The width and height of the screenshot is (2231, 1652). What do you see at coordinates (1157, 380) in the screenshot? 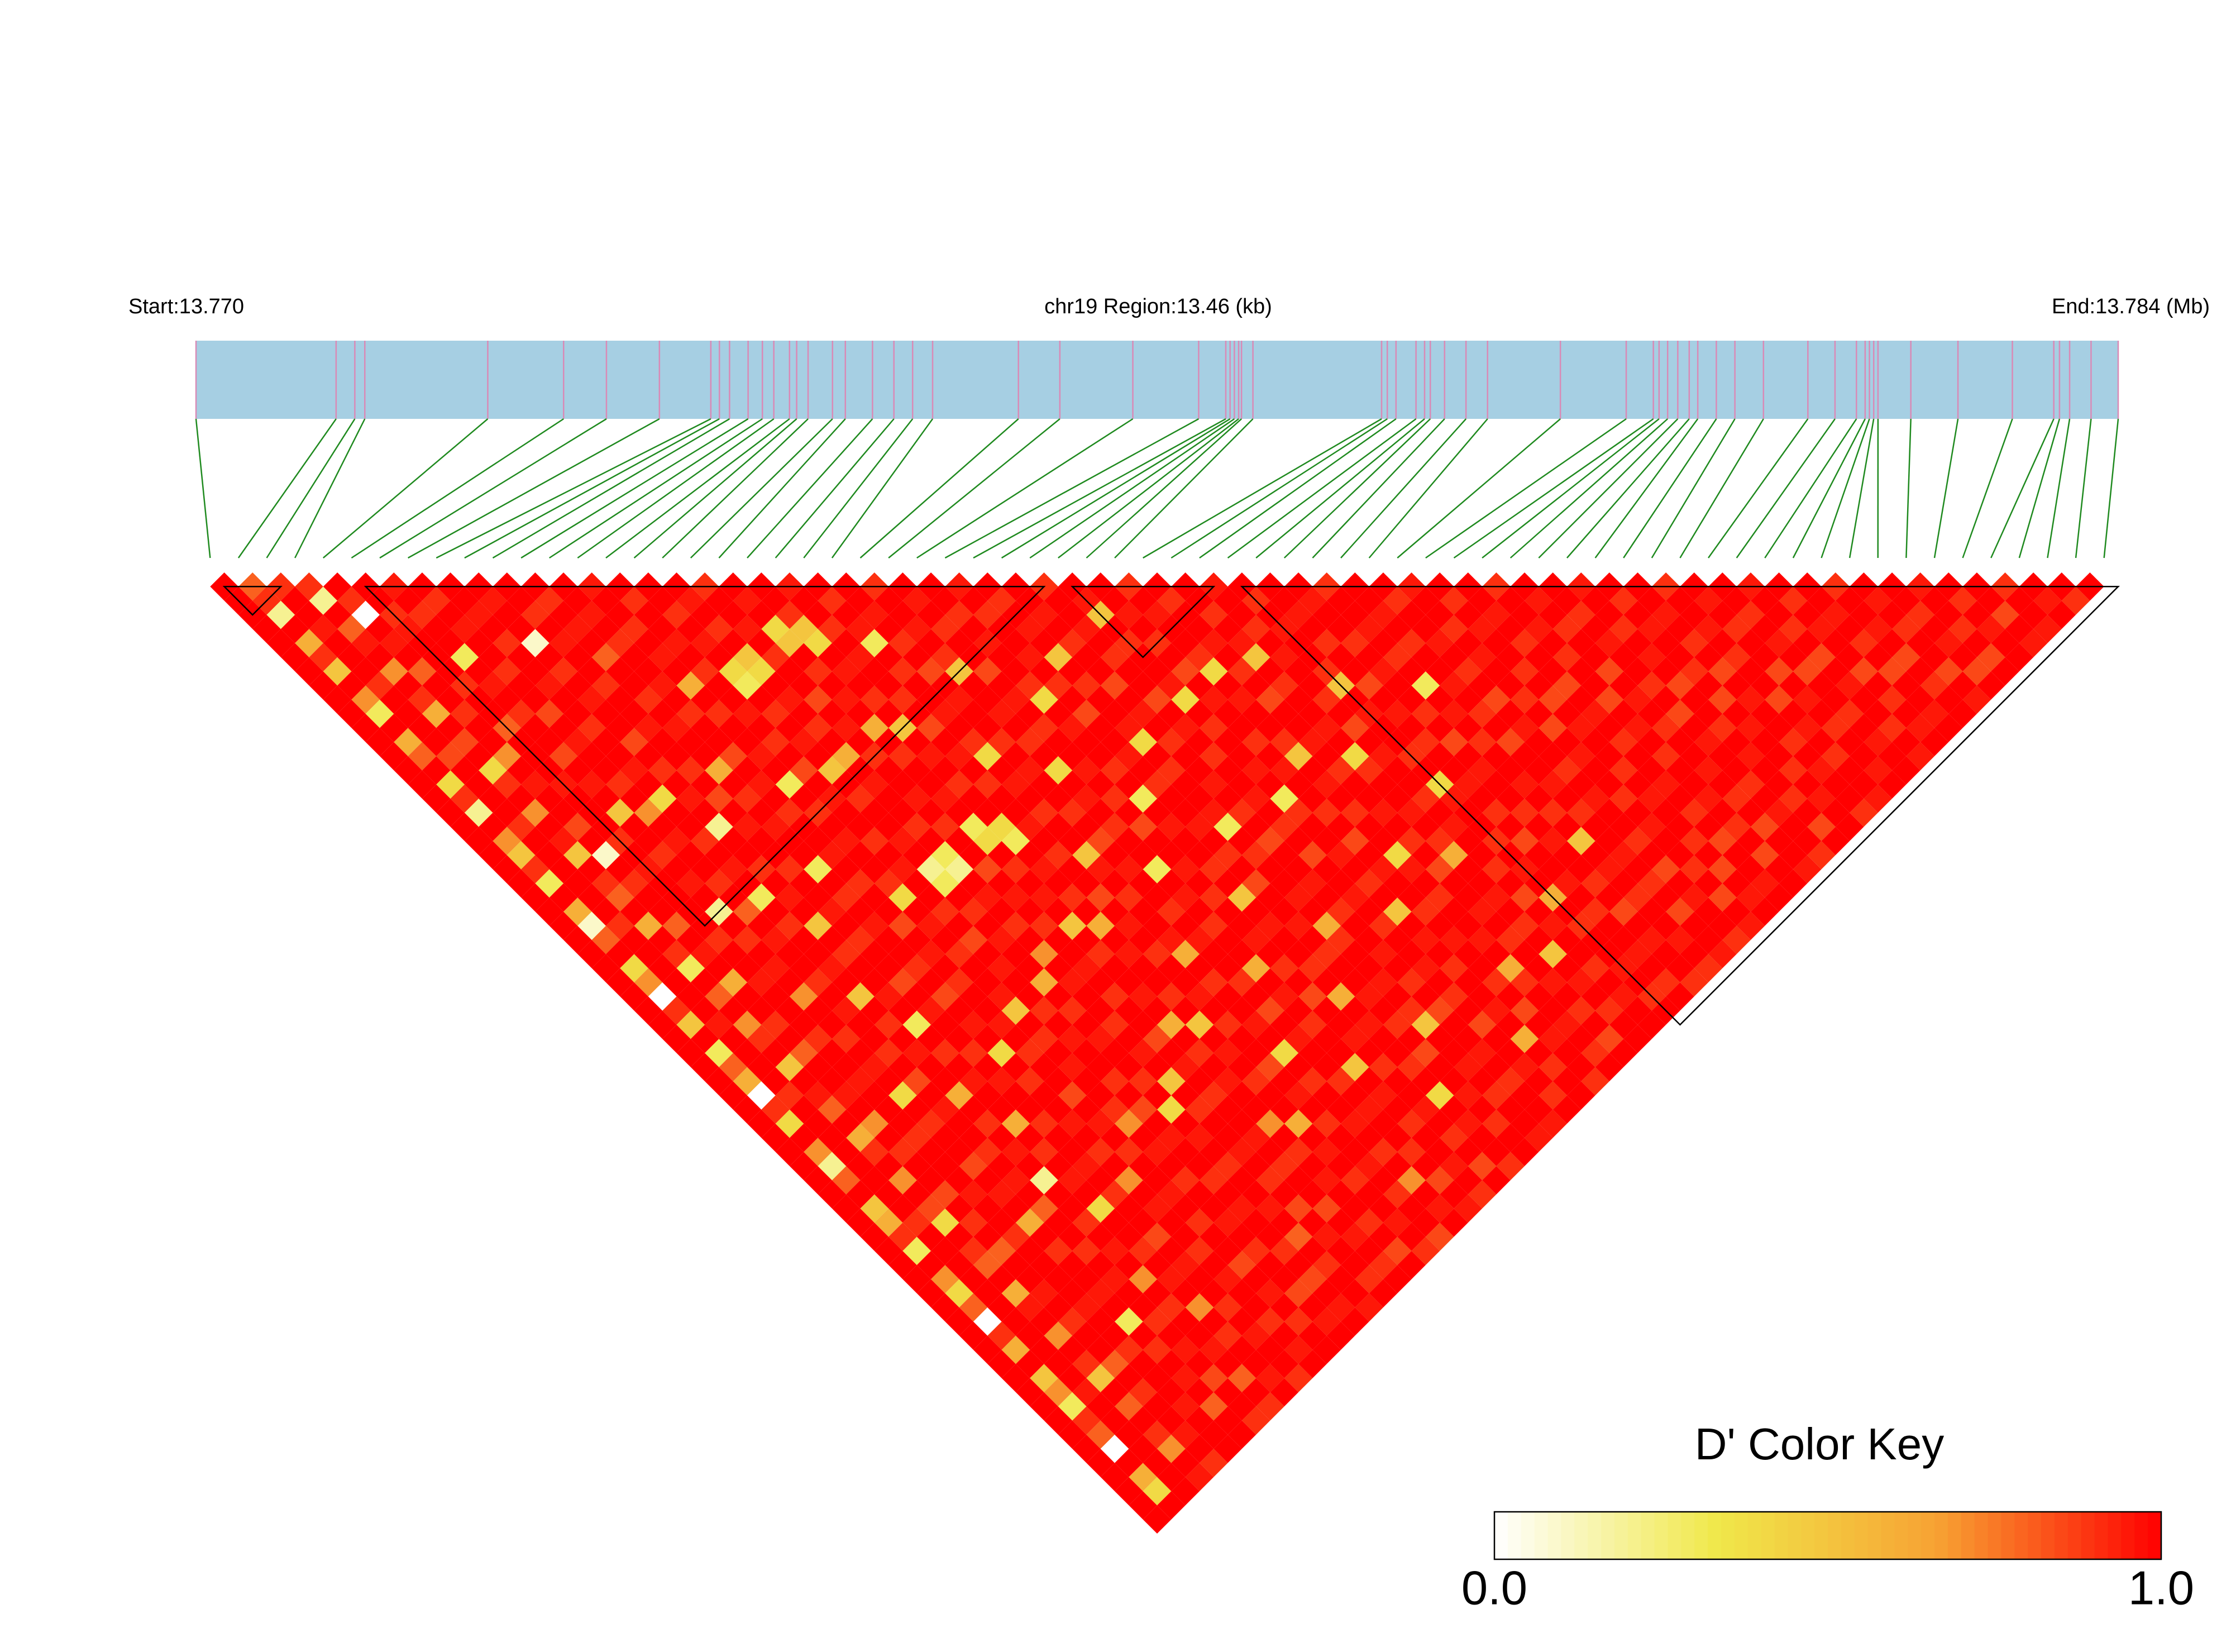
I see `gene-track` at bounding box center [1157, 380].